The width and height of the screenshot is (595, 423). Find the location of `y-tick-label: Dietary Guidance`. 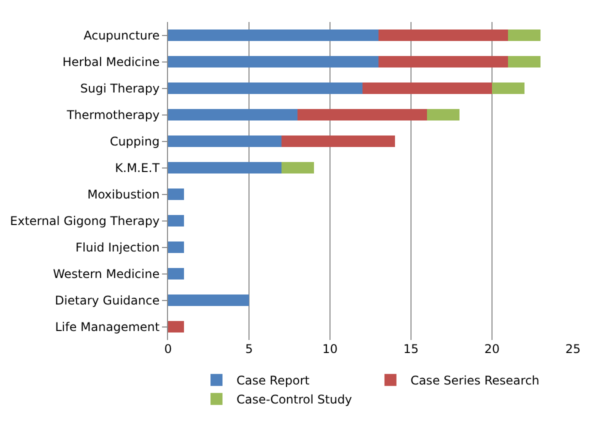

y-tick-label: Dietary Guidance is located at coordinates (107, 300).